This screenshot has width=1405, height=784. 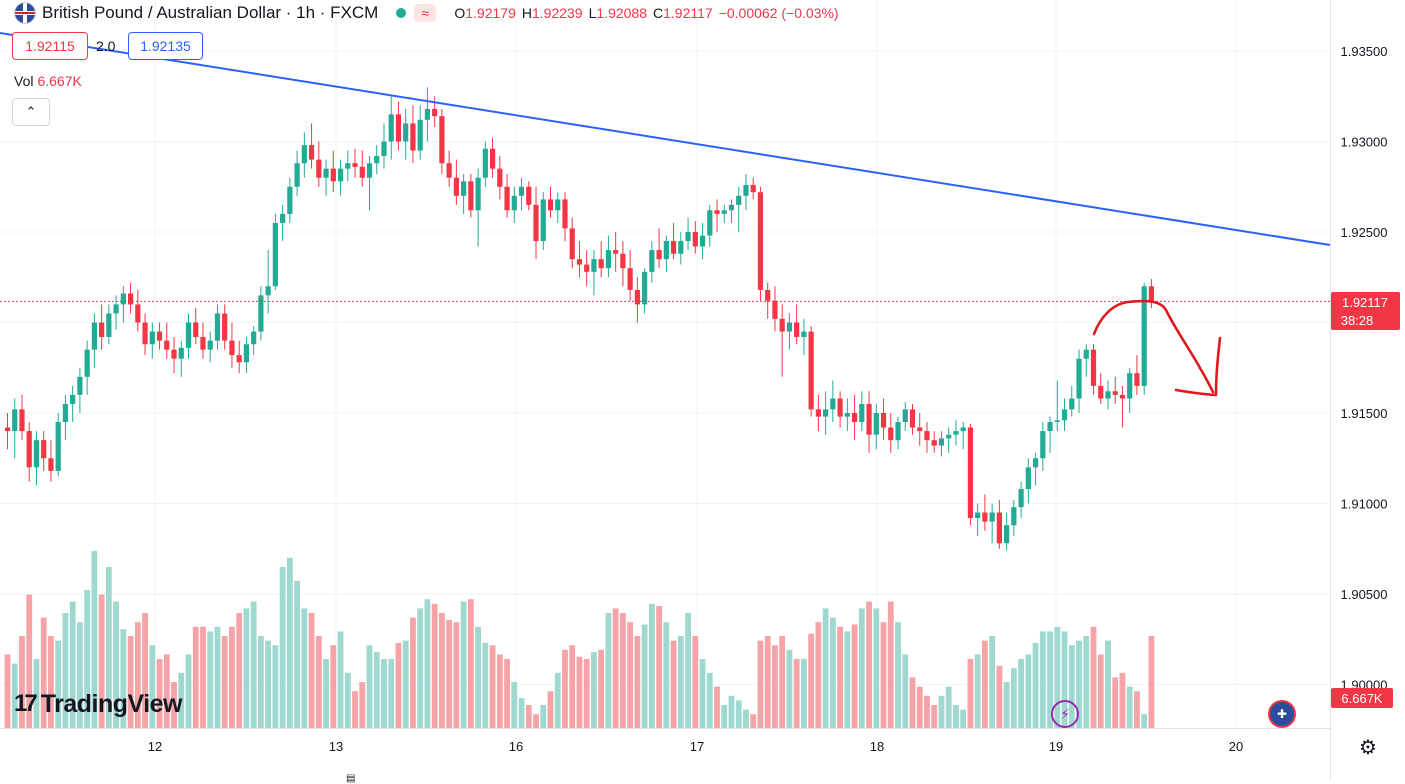 I want to click on current-price-label: 1.92117 38:28, so click(x=1365, y=311).